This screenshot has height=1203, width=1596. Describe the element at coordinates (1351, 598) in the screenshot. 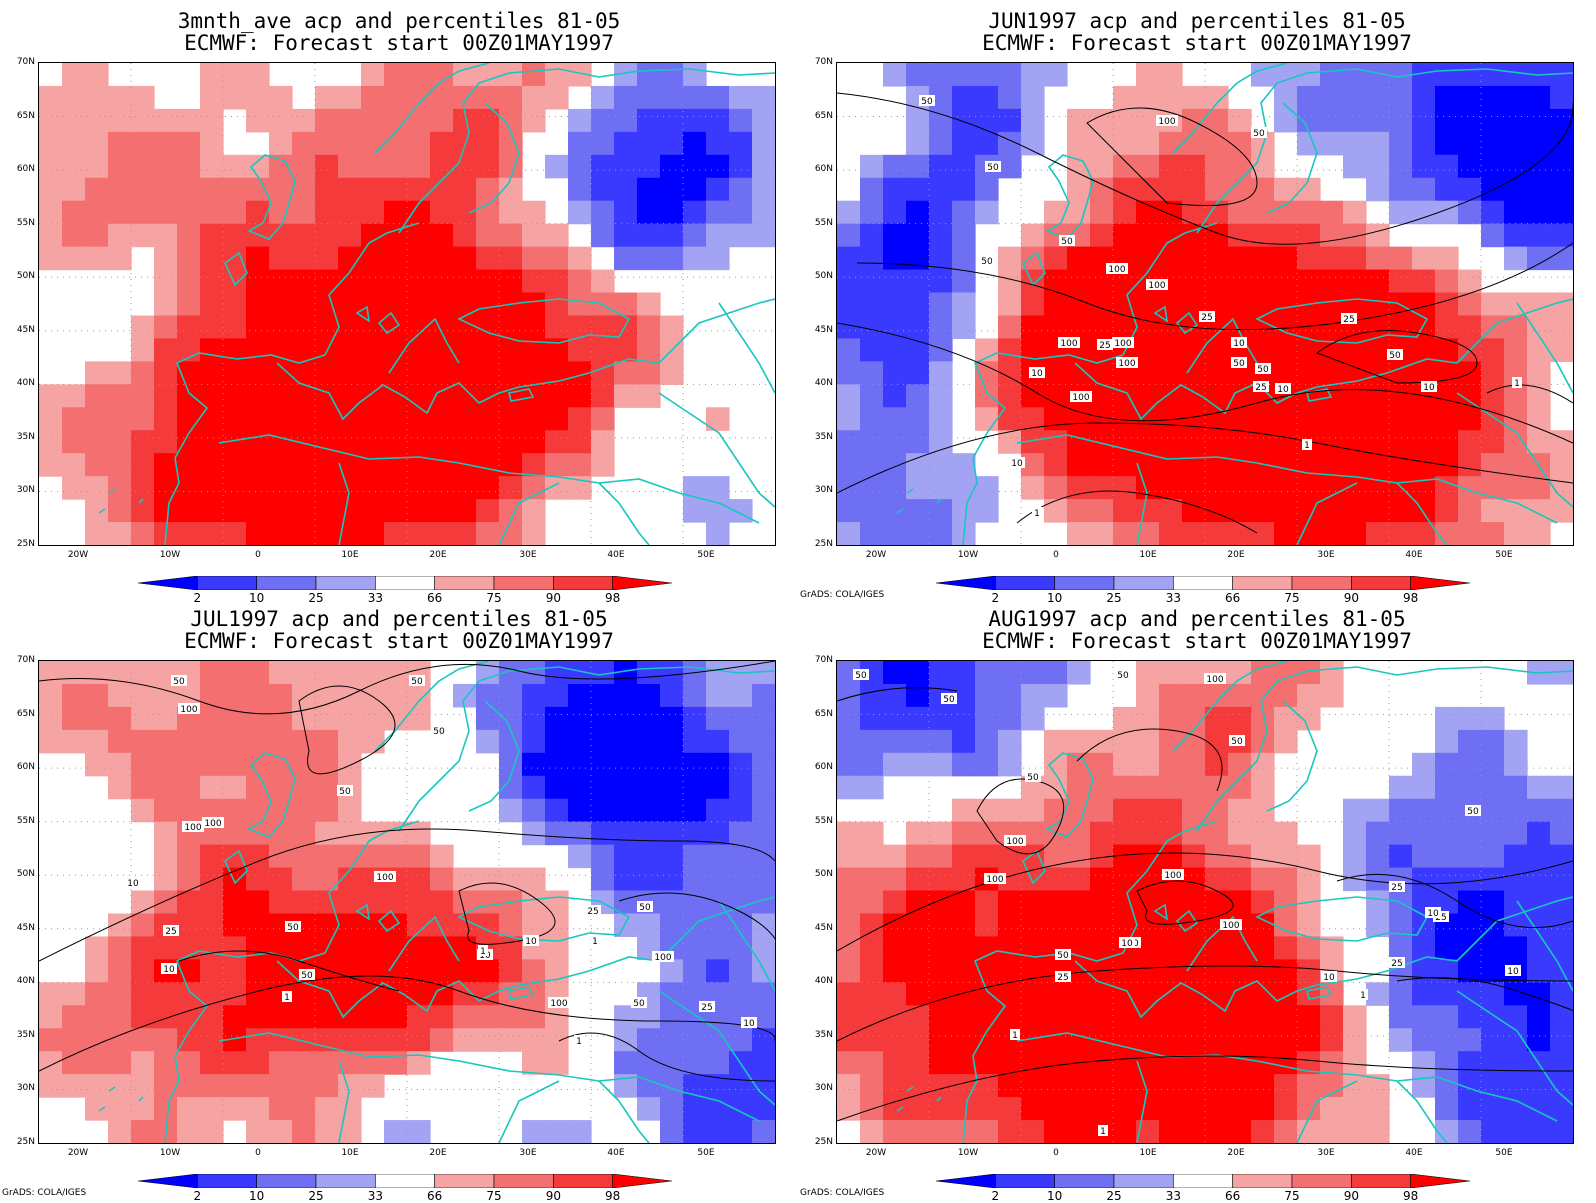

I see `colorbar-label: 90` at that location.